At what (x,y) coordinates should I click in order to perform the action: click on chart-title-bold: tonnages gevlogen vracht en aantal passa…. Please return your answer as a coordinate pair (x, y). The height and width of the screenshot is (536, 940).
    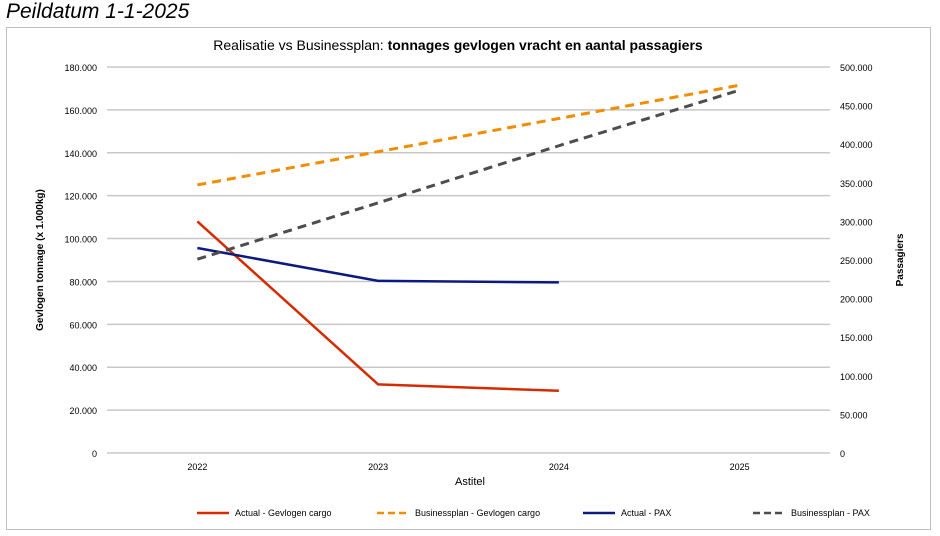
    Looking at the image, I should click on (545, 45).